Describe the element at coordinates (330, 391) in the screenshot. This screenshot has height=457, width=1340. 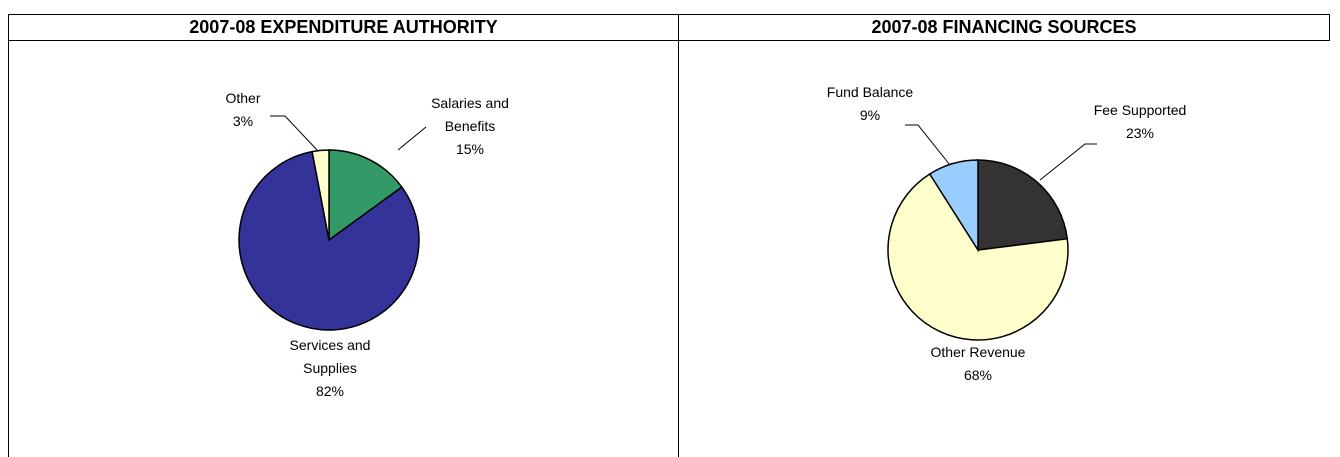
I see `slice-value-label: 82%` at that location.